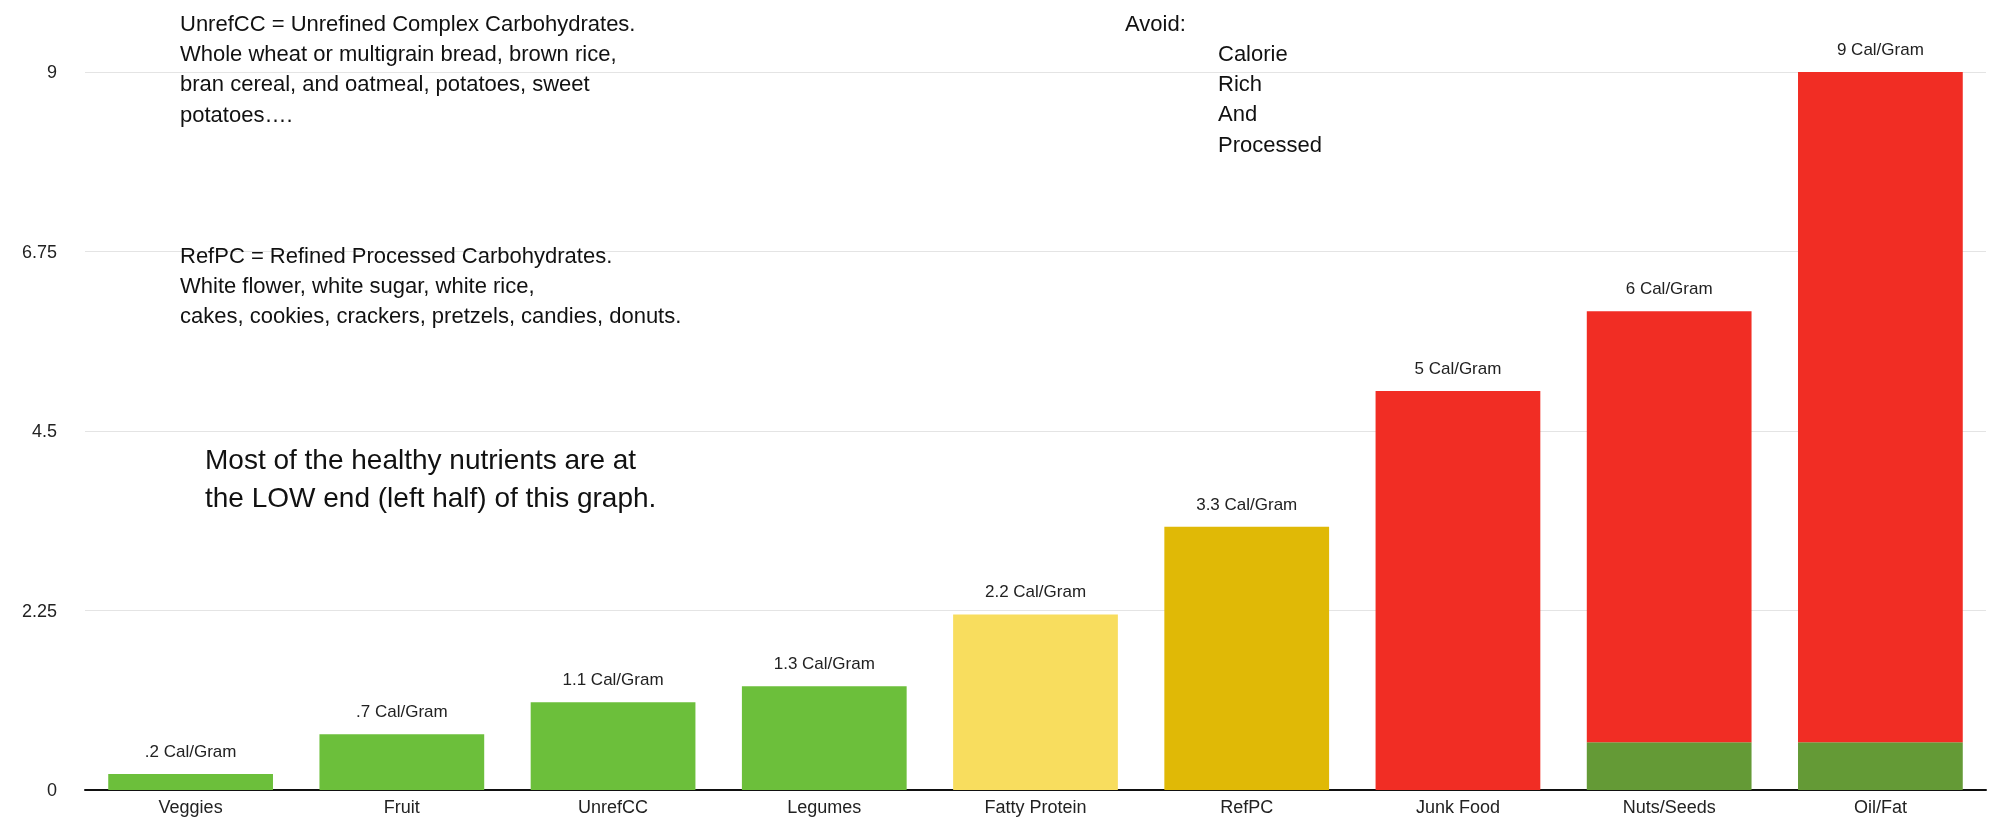 The image size is (1994, 830). I want to click on total-label: 9 Cal/Gram, so click(1880, 49).